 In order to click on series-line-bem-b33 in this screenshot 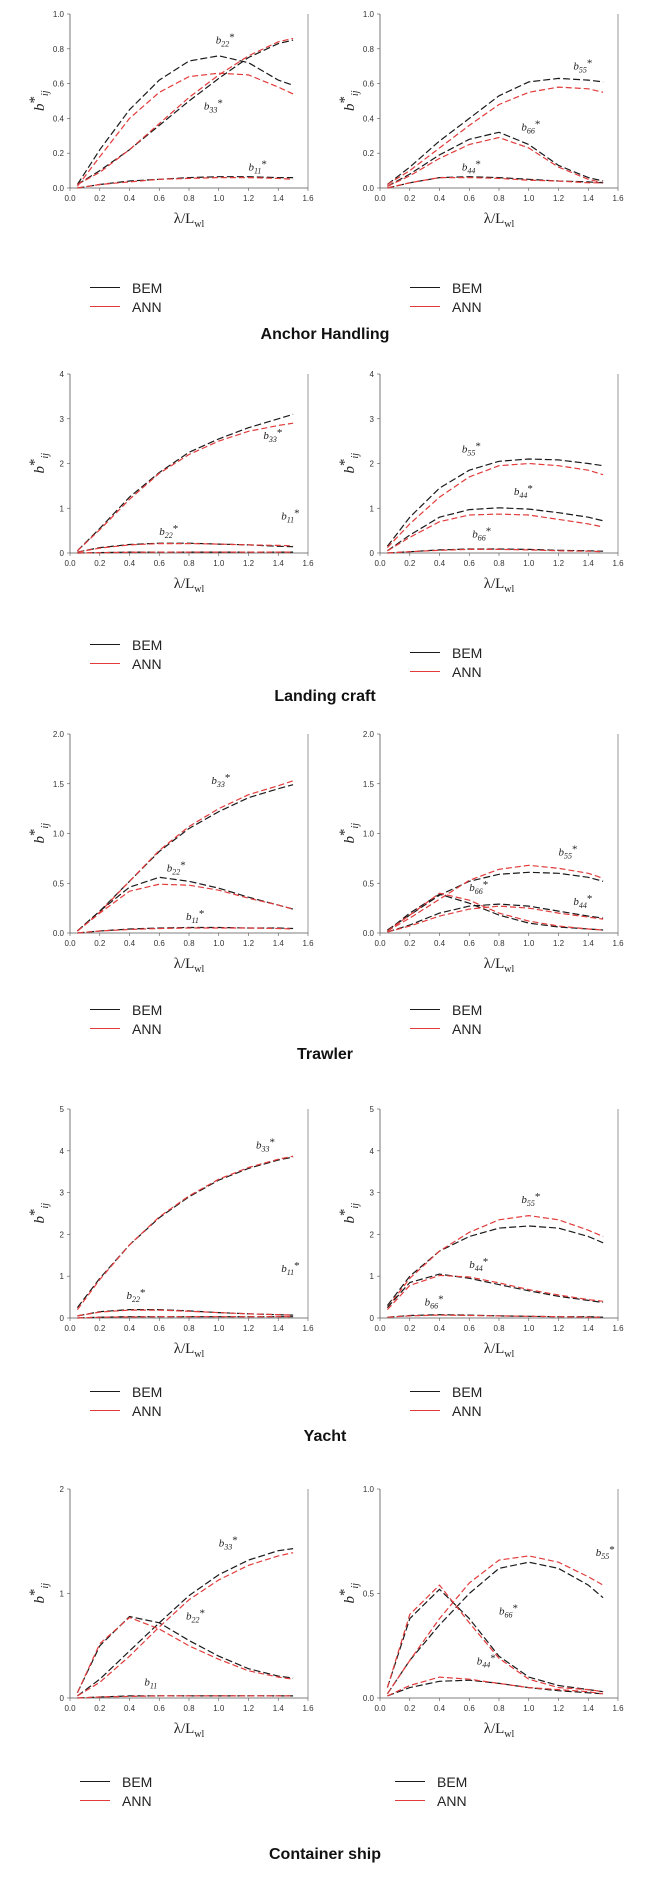, I will do `click(185, 1622)`.